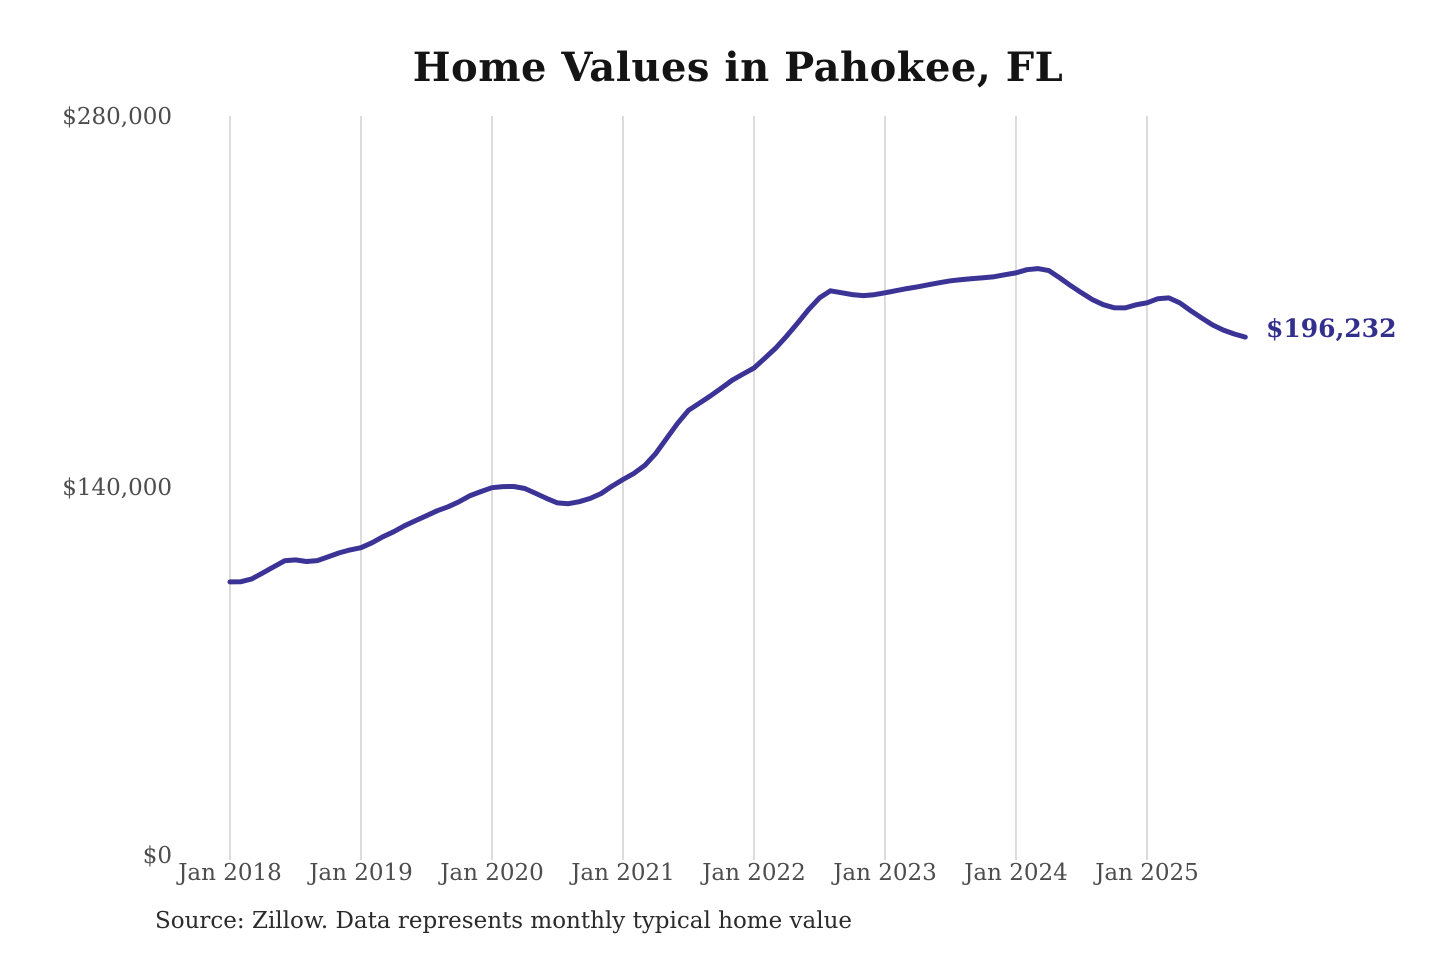  What do you see at coordinates (1331, 328) in the screenshot?
I see `end-value-label: $196,232` at bounding box center [1331, 328].